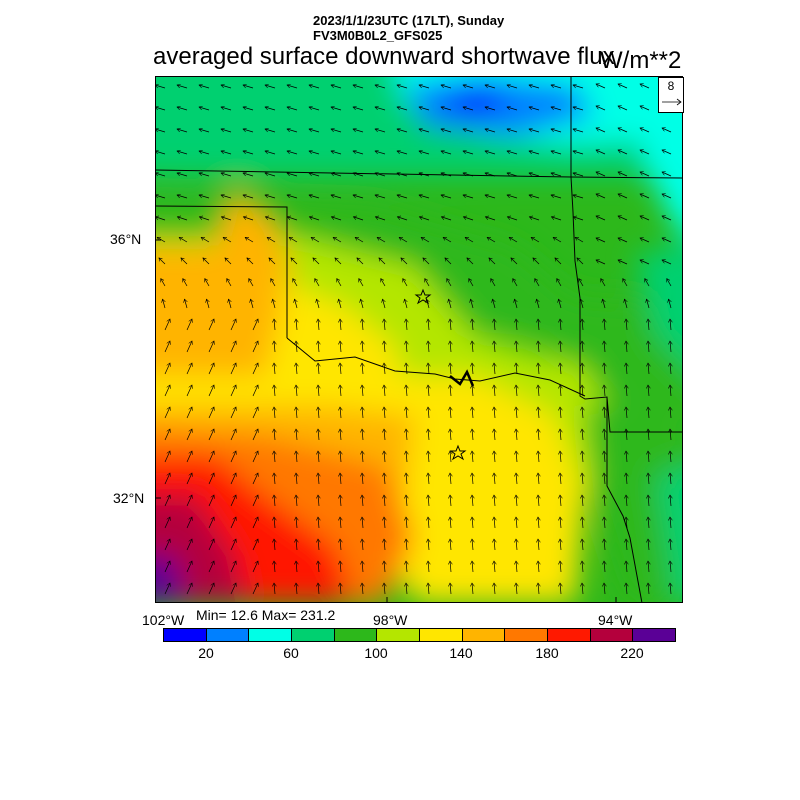 The height and width of the screenshot is (800, 800). What do you see at coordinates (632, 653) in the screenshot?
I see `colorbar-label: 220` at bounding box center [632, 653].